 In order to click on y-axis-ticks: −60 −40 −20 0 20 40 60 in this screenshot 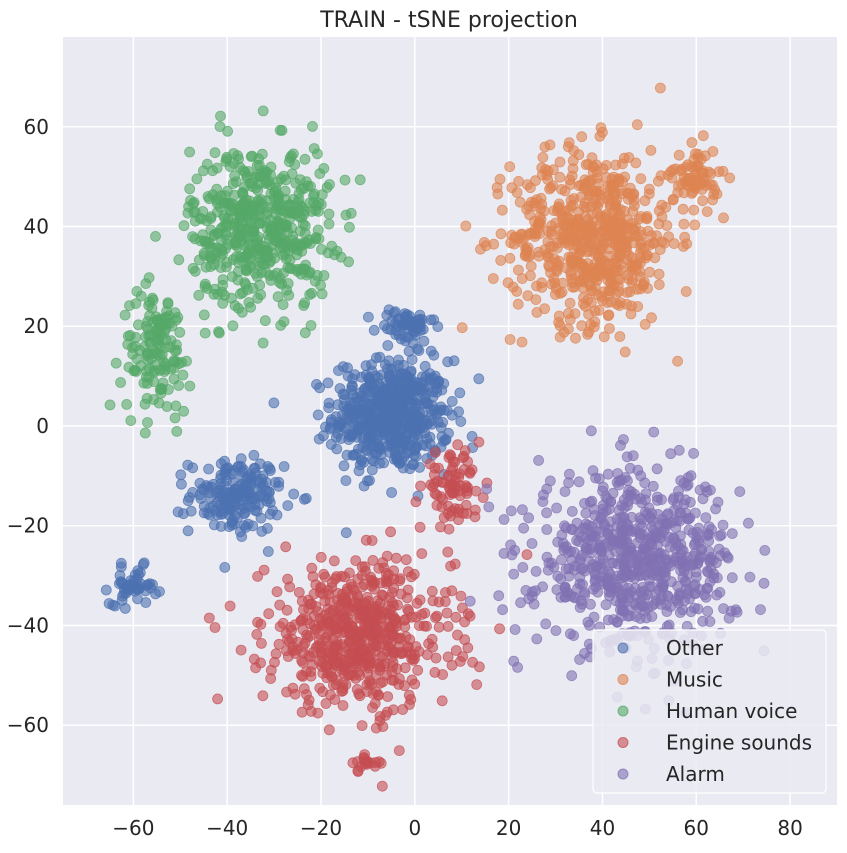, I will do `click(28, 426)`.